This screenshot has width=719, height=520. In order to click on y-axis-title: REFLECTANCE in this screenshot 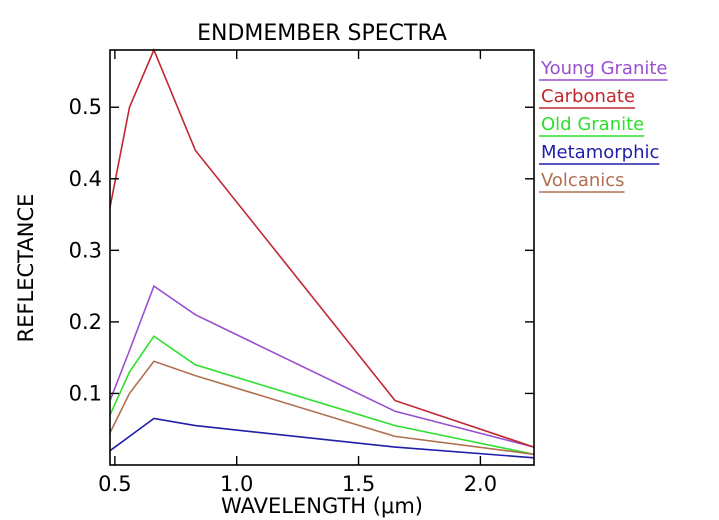, I will do `click(26, 268)`.